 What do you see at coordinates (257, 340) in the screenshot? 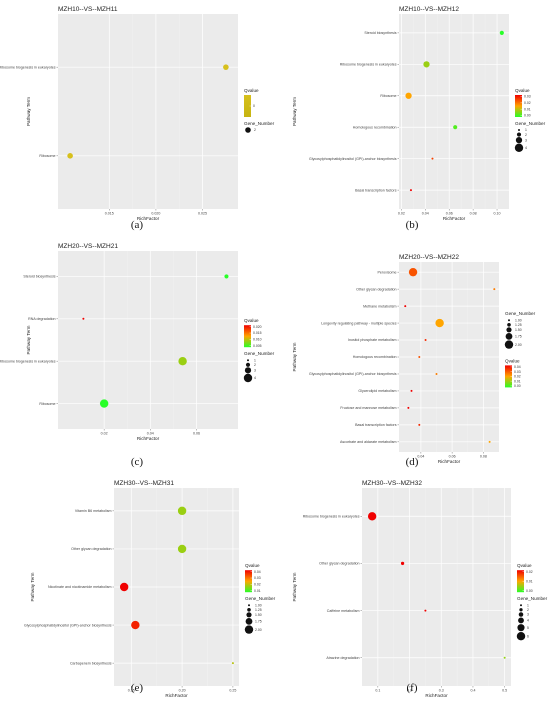
I see `color-bar-label: 0.010` at bounding box center [257, 340].